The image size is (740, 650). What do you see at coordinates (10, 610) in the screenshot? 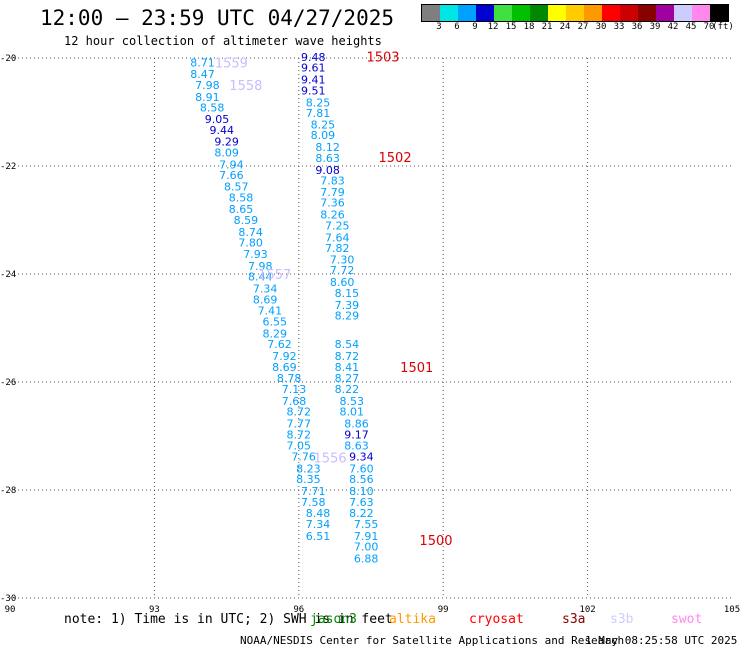
I see `x-tick-label: 90` at bounding box center [10, 610].